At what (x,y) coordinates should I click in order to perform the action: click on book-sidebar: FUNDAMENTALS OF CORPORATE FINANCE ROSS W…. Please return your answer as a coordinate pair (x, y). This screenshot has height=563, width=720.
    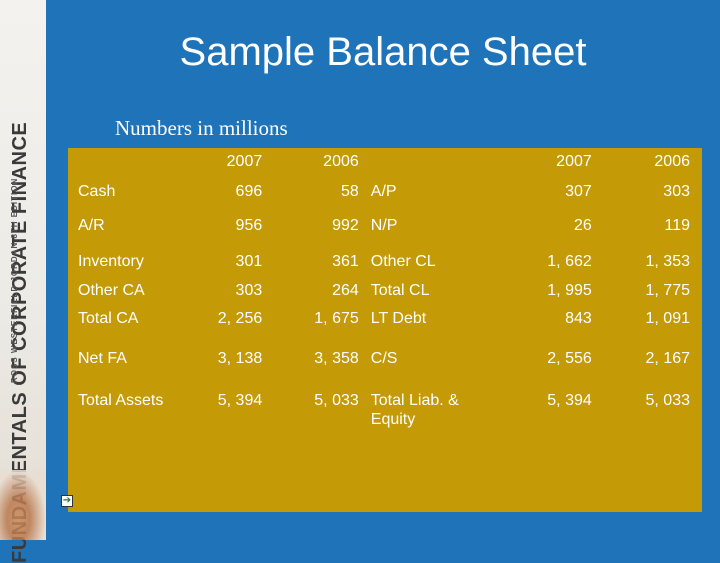
    Looking at the image, I should click on (23, 281).